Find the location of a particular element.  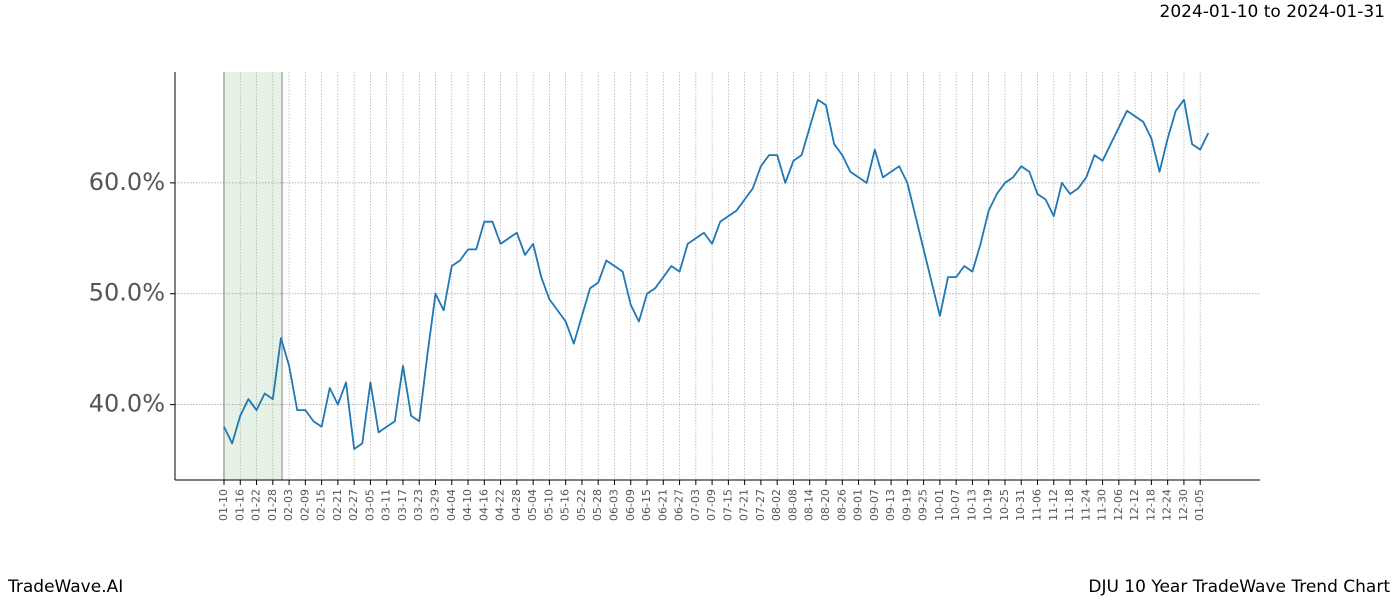

x-tick-label: 03-23 is located at coordinates (418, 505).